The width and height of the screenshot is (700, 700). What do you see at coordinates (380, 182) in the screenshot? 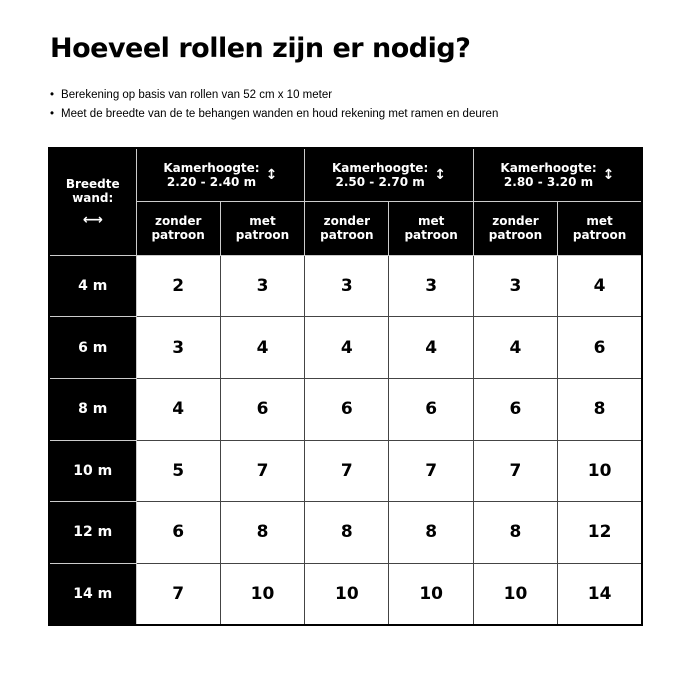
I see `height-range: 2.50 - 2.70 m` at bounding box center [380, 182].